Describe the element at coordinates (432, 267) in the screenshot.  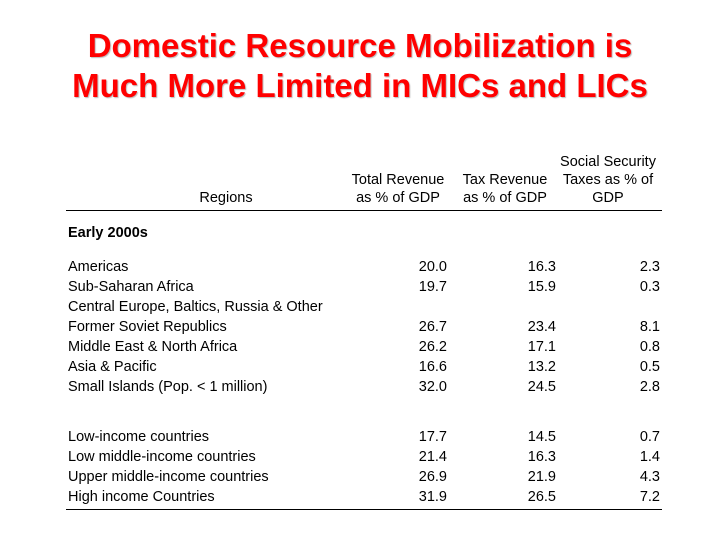
I see `total-revenue-value: 20.0` at that location.